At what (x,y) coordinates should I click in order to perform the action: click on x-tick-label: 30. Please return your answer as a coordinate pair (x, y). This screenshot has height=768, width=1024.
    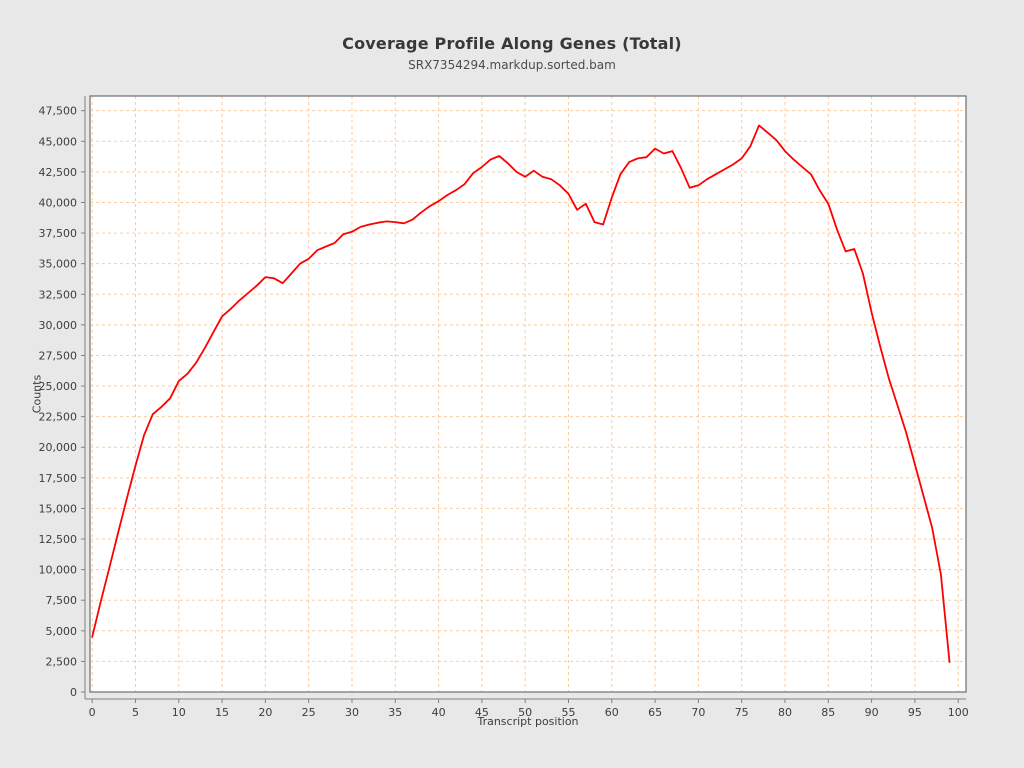
    Looking at the image, I should click on (352, 712).